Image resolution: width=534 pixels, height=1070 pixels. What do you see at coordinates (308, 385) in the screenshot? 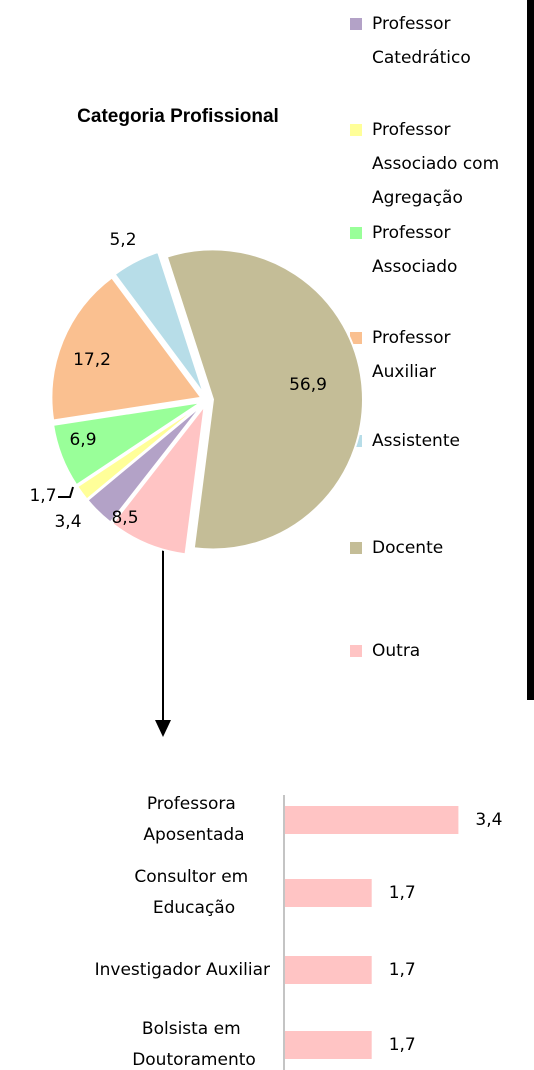
I see `data-label: 56,9` at bounding box center [308, 385].